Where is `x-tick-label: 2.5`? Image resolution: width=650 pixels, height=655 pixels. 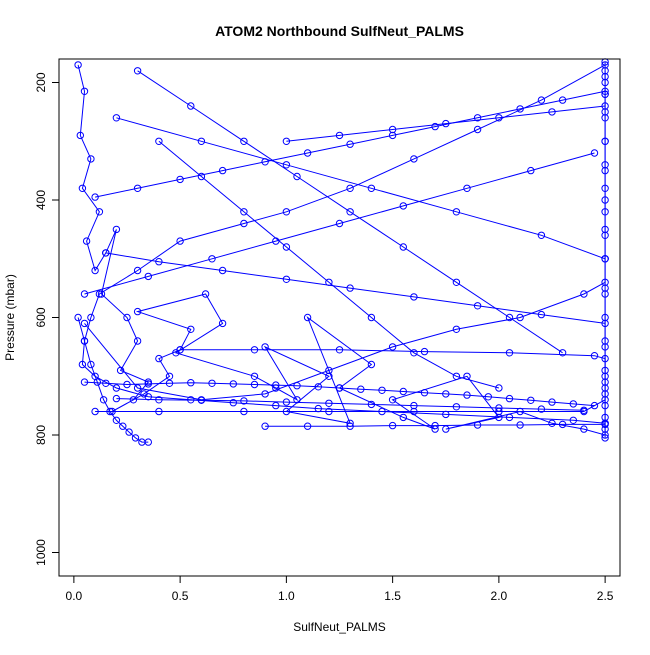
x-tick-label: 2.5 is located at coordinates (605, 596).